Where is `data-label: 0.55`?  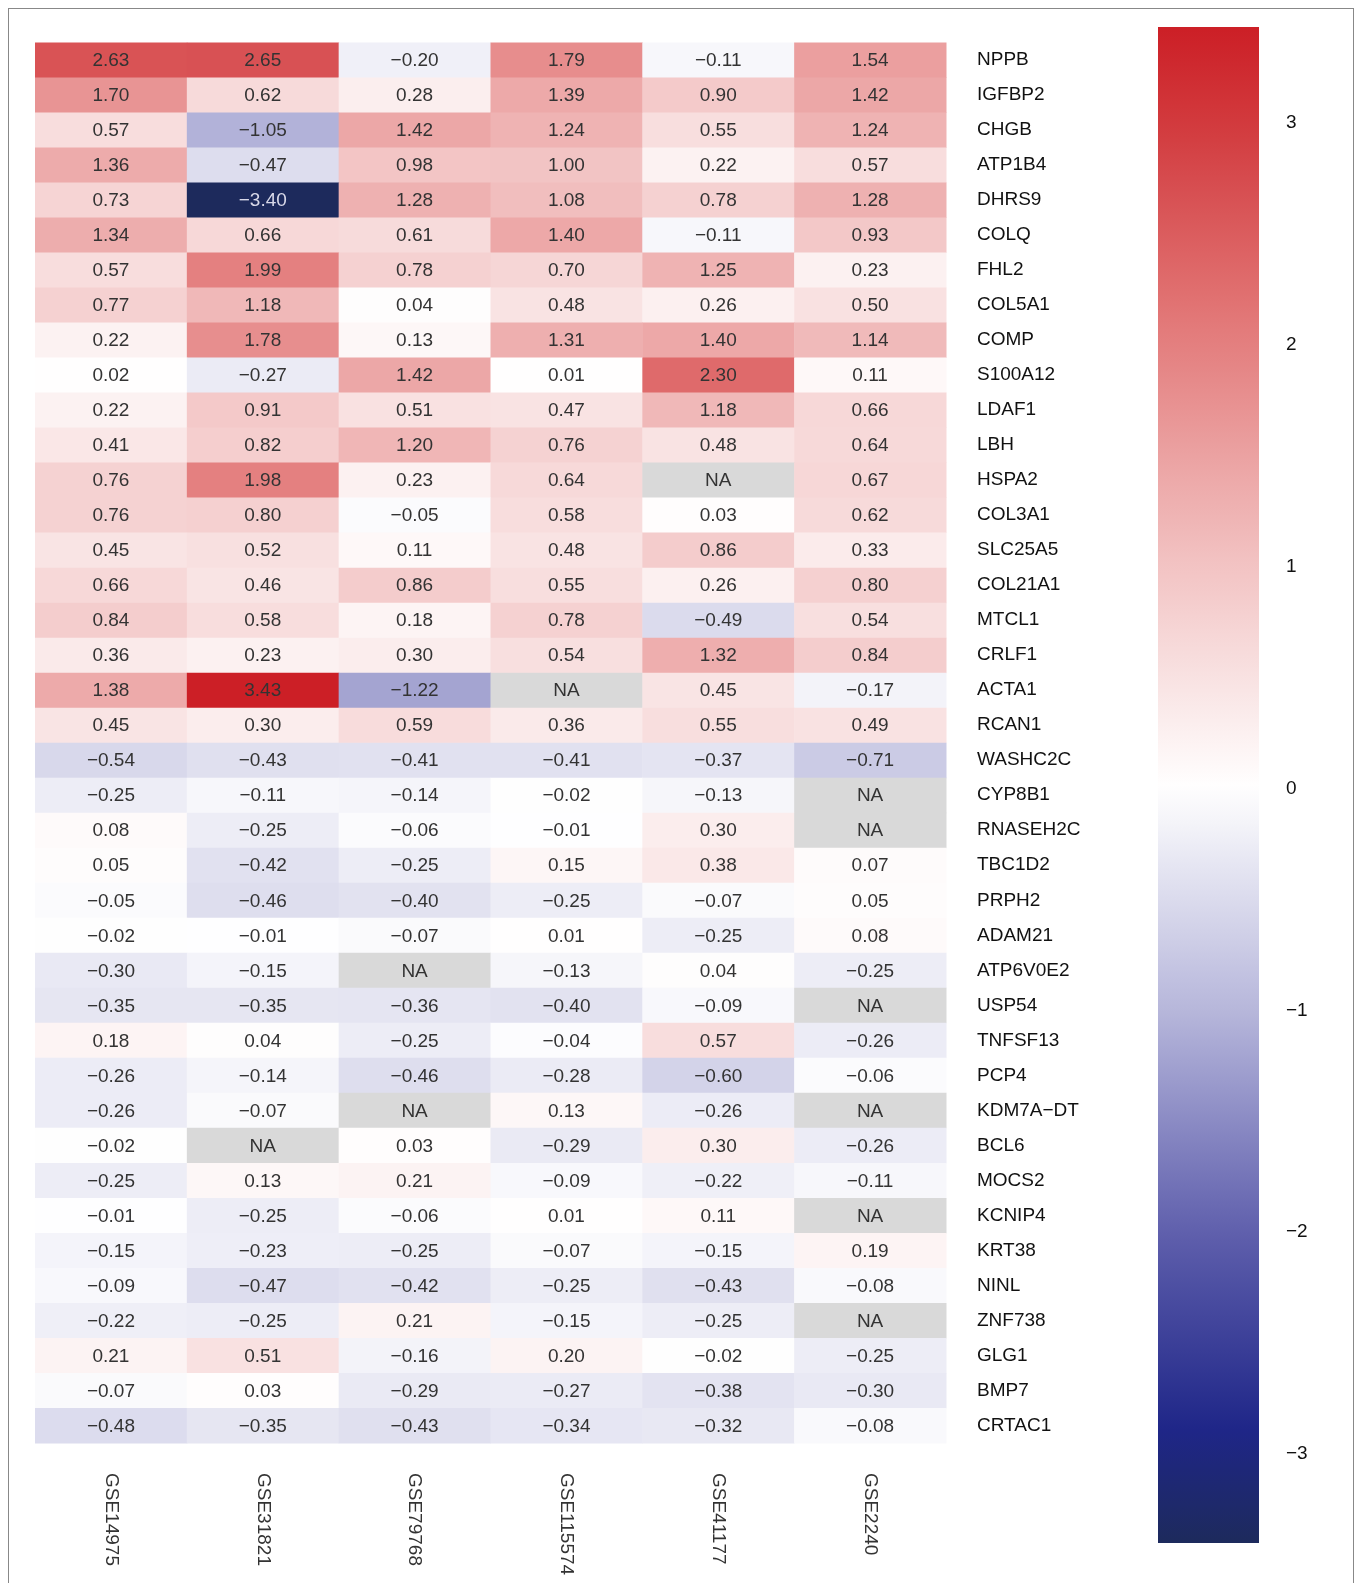
data-label: 0.55 is located at coordinates (718, 130).